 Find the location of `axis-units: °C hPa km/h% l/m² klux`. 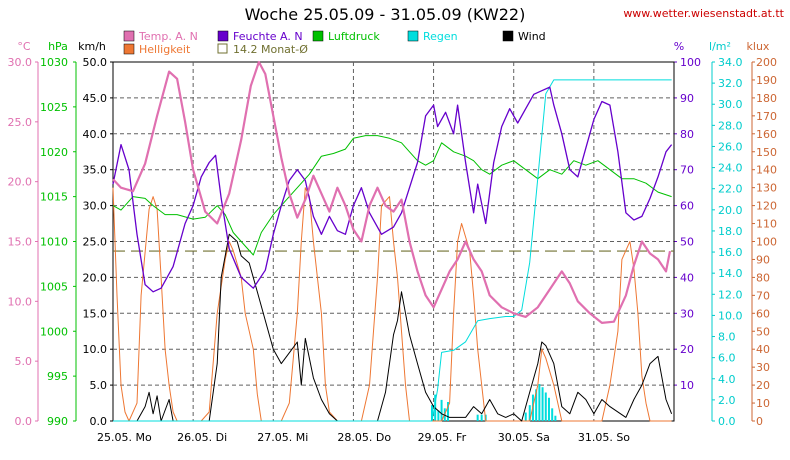

axis-units: °C hPa km/h% l/m² klux is located at coordinates (393, 46).